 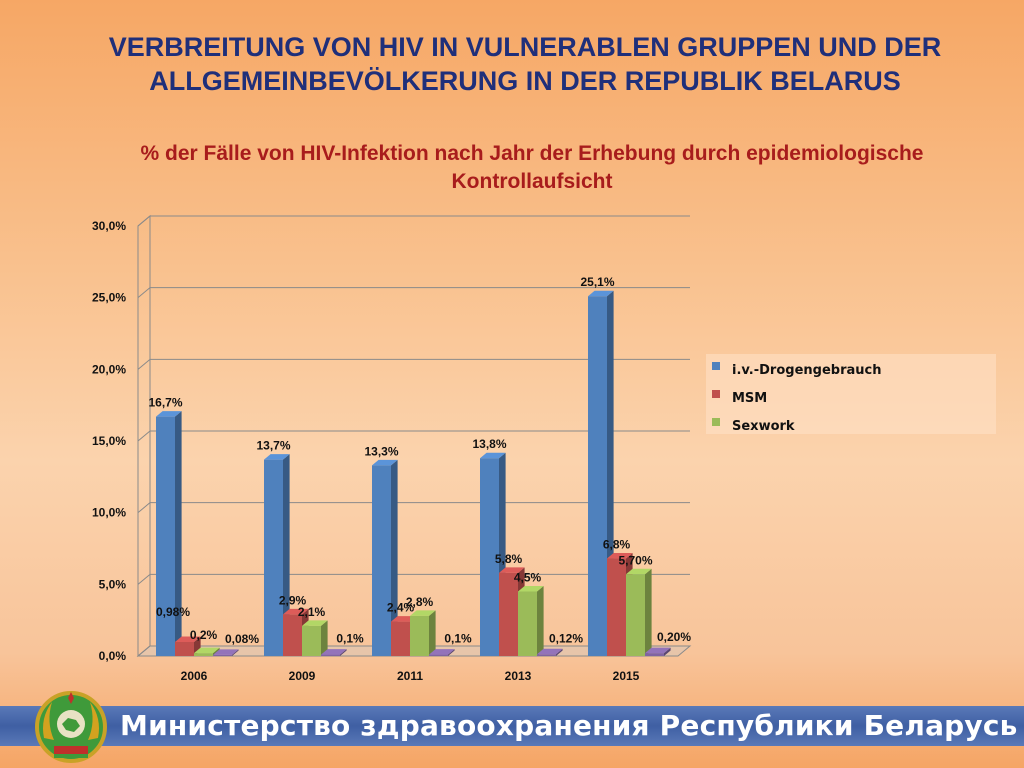 What do you see at coordinates (350, 639) in the screenshot?
I see `data-label: 0,1%` at bounding box center [350, 639].